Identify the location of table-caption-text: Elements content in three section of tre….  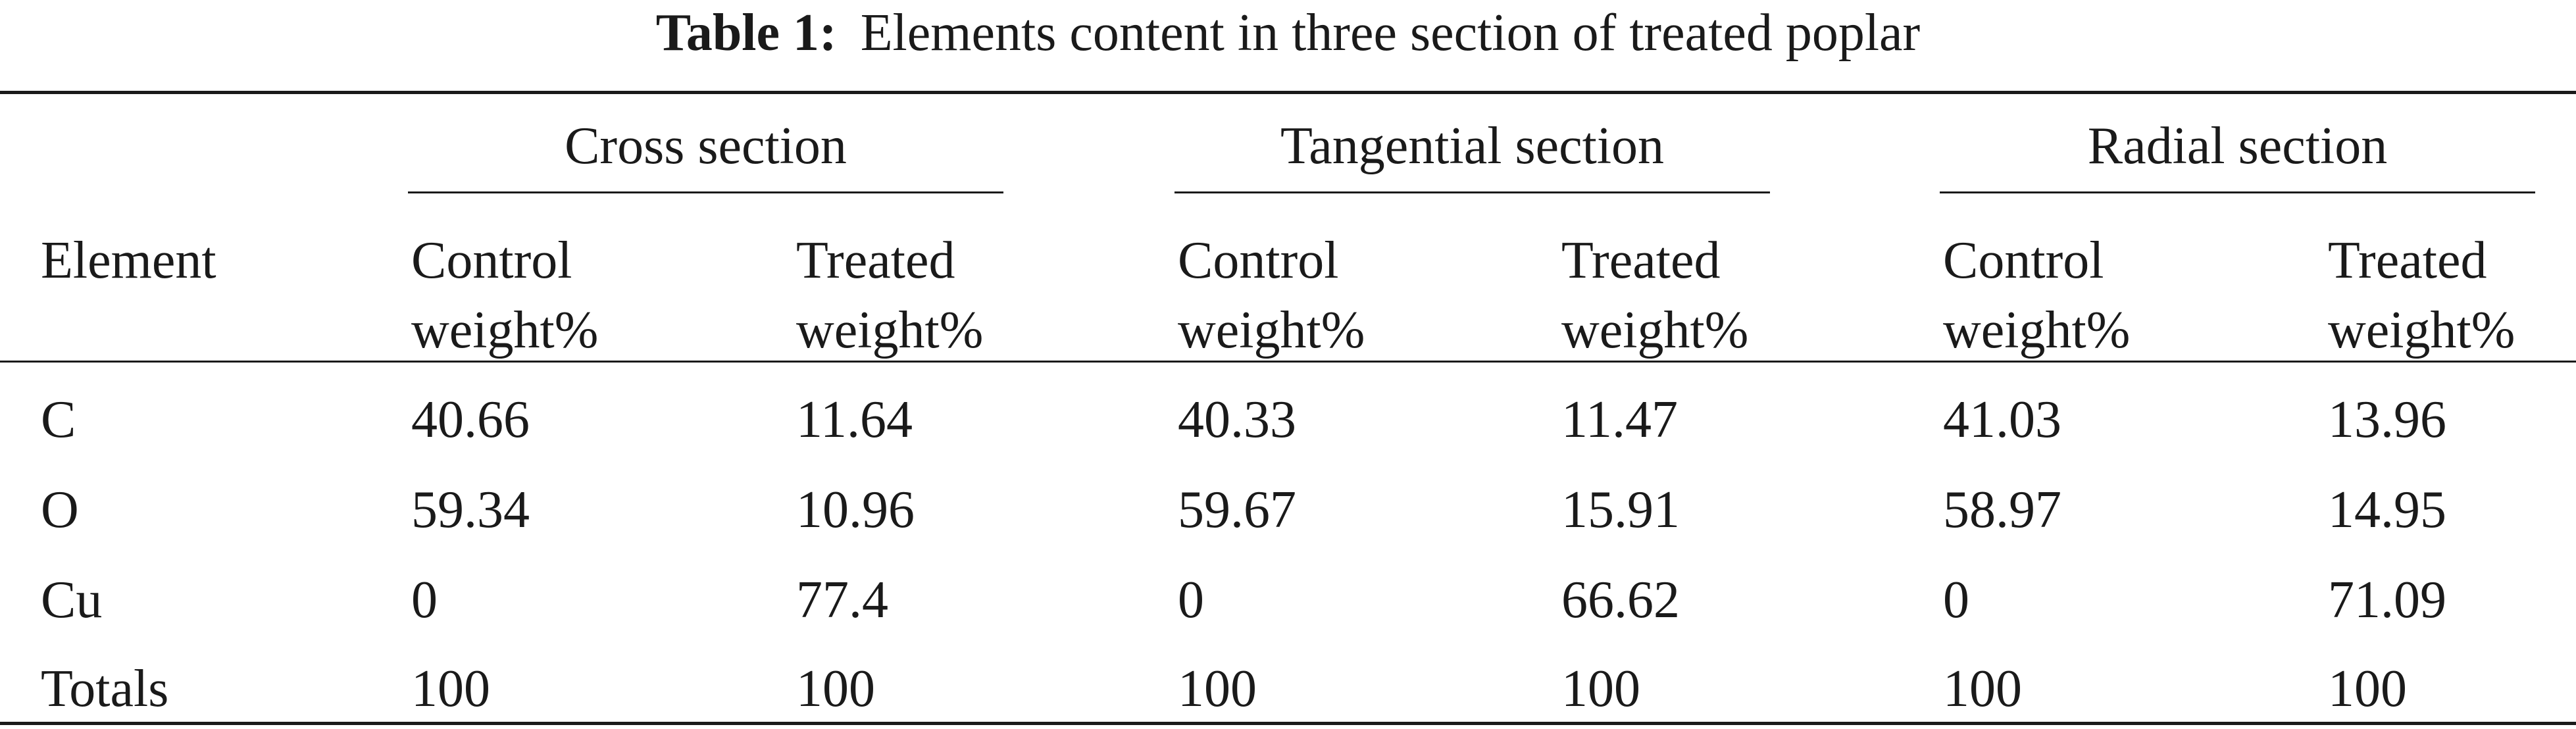
(1391, 33).